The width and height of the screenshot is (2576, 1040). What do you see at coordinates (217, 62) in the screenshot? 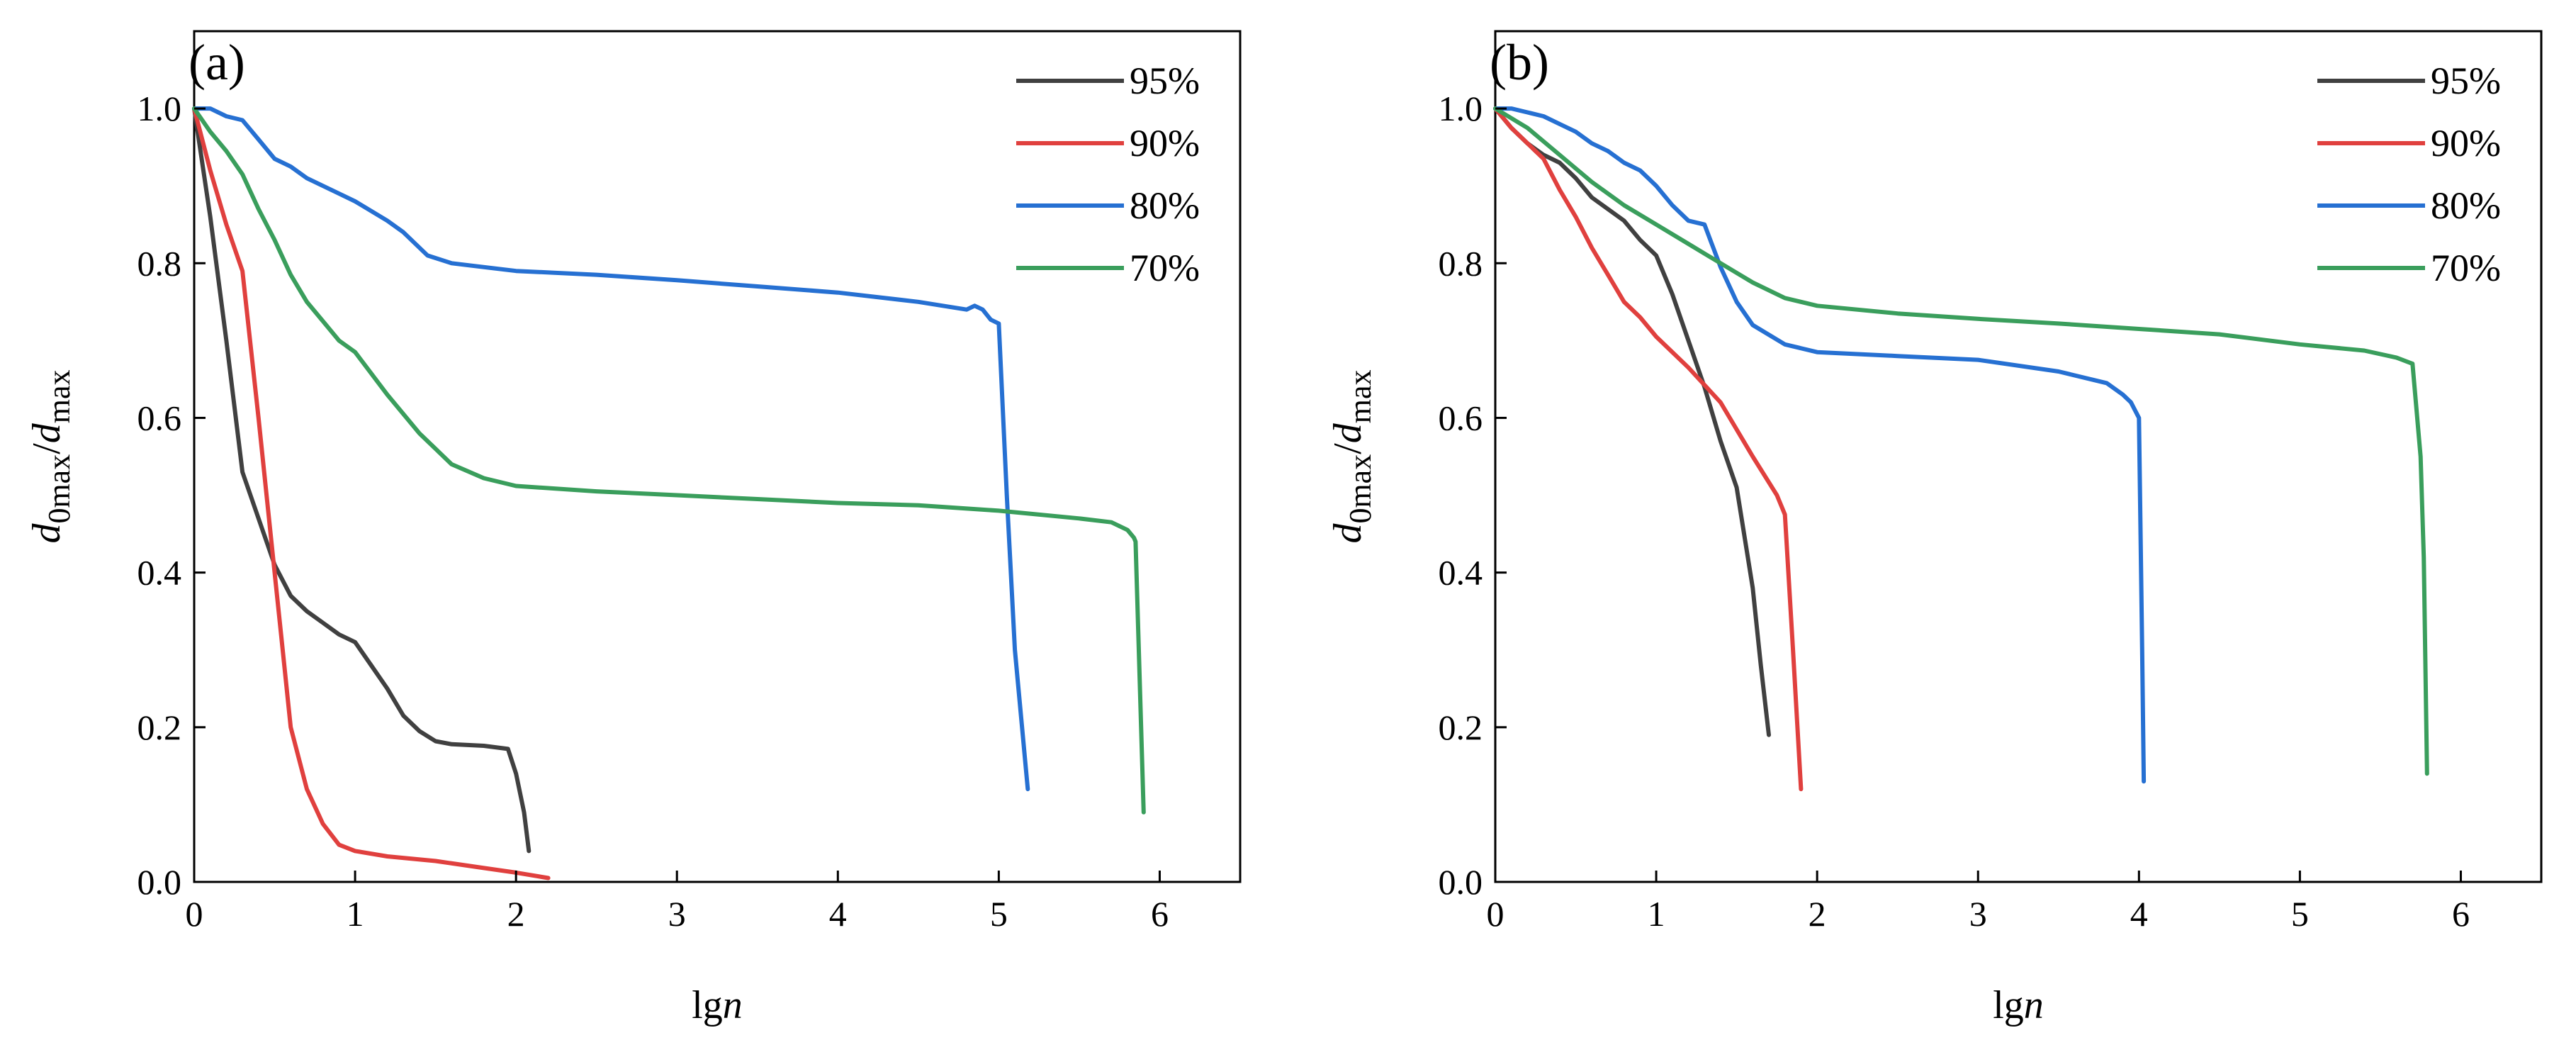
I see `panel-label: (a)` at bounding box center [217, 62].